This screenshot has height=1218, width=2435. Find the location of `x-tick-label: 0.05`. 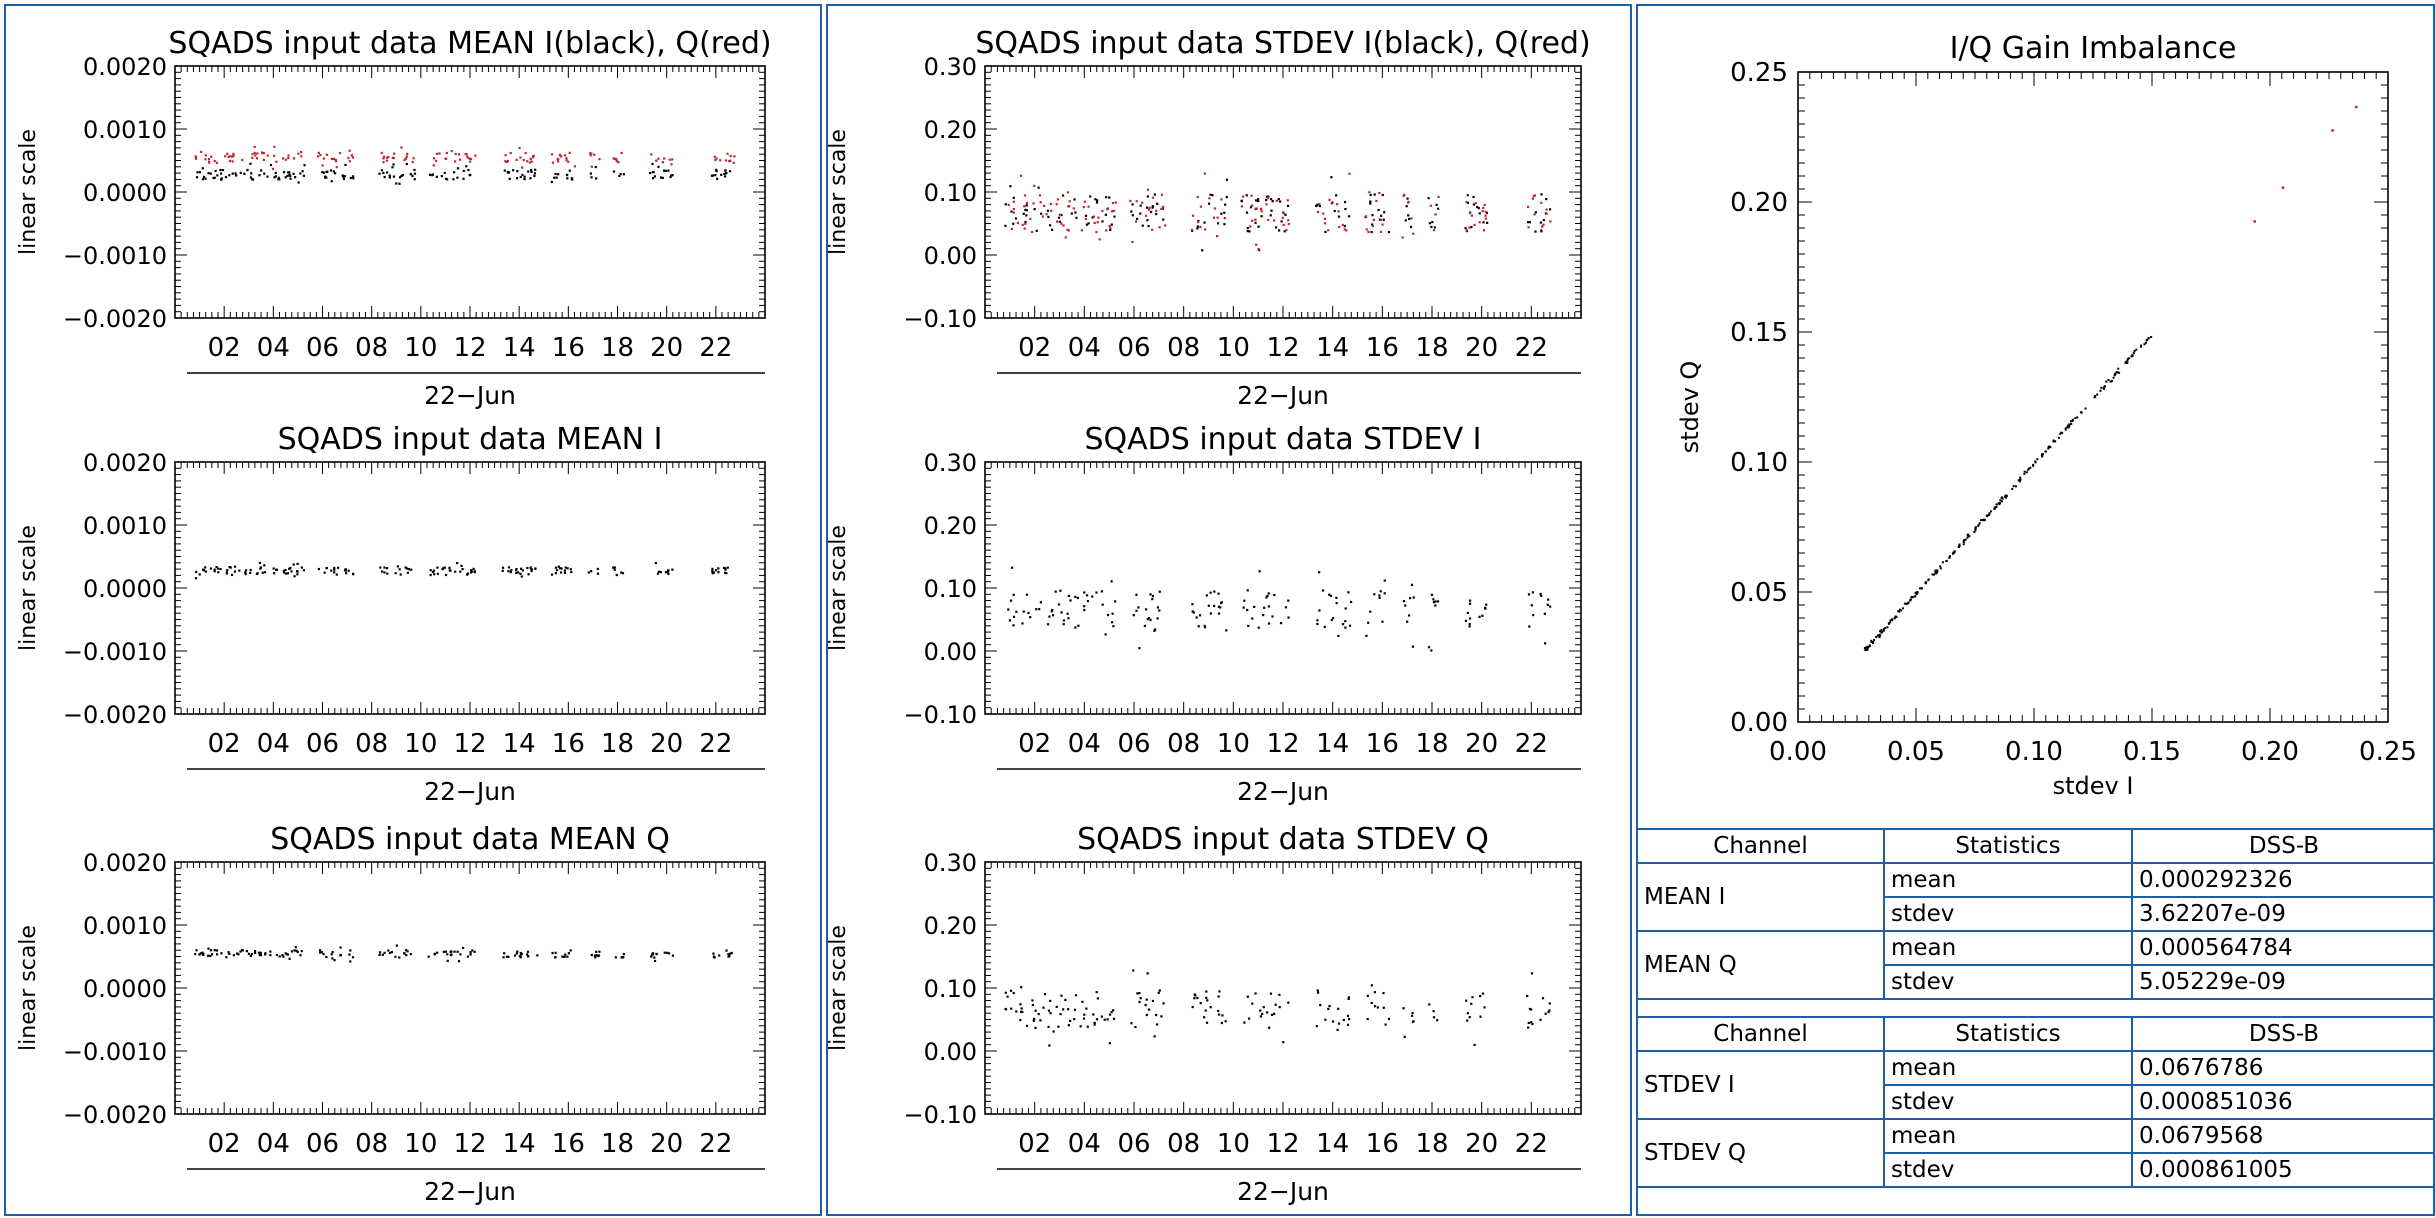

x-tick-label: 0.05 is located at coordinates (1916, 752).